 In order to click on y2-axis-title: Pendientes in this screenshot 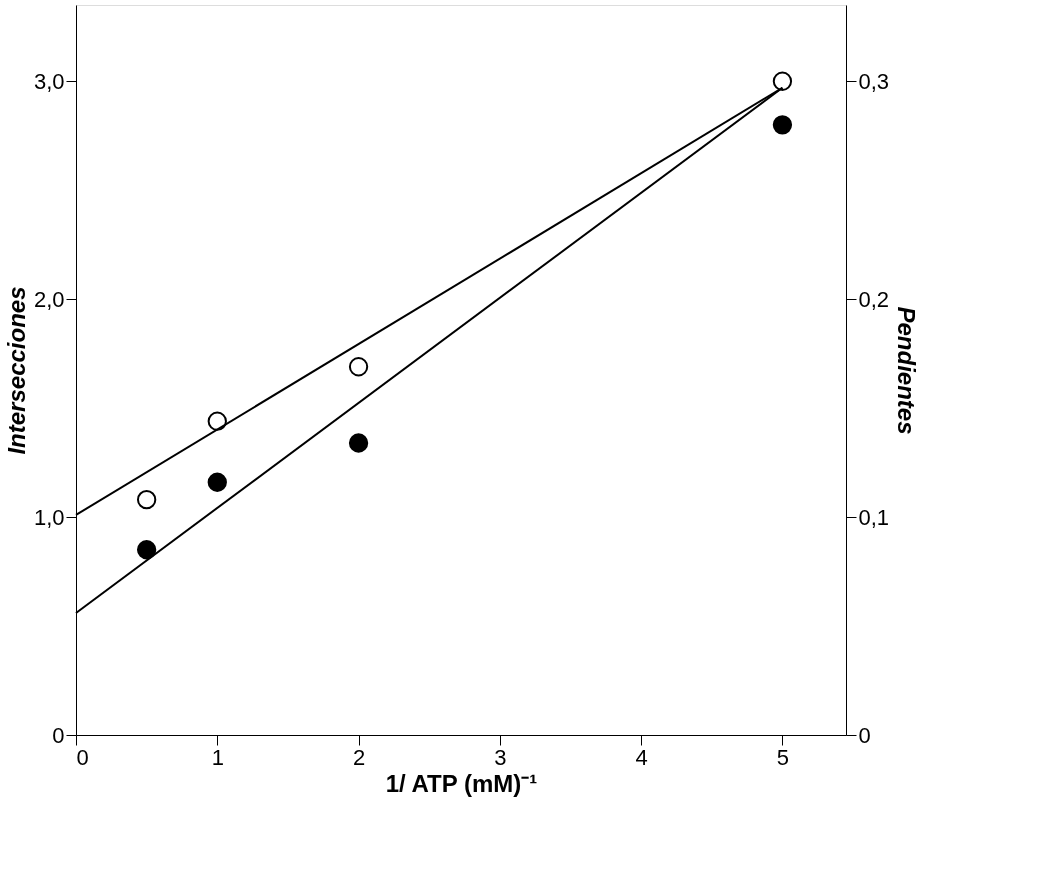, I will do `click(907, 370)`.